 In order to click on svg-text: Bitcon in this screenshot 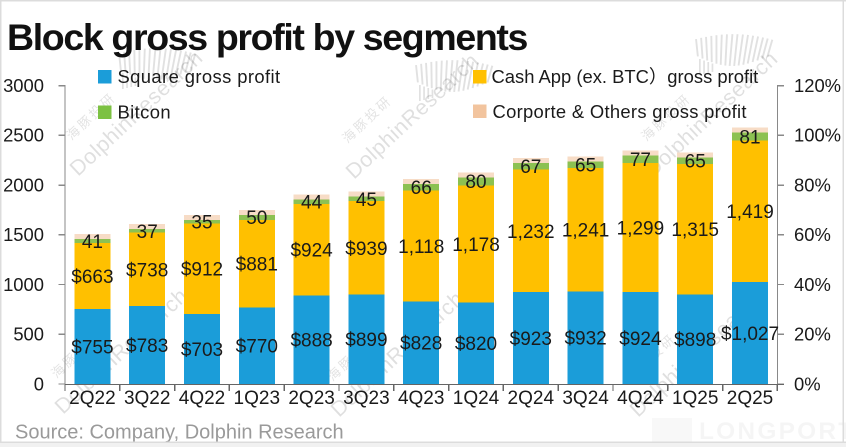, I will do `click(145, 112)`.